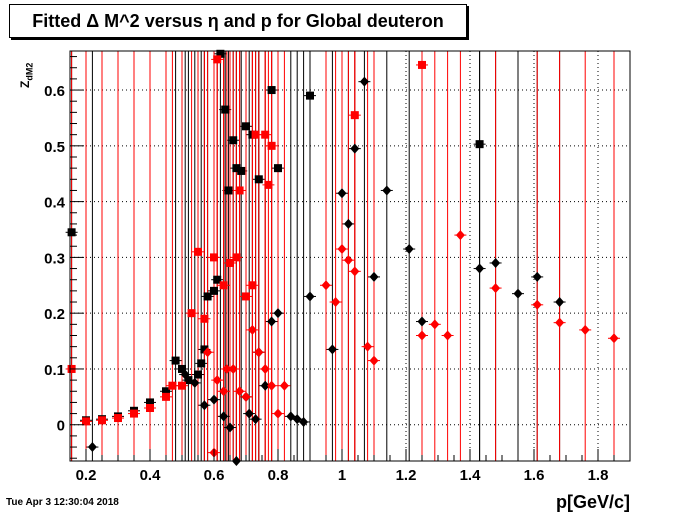  What do you see at coordinates (25, 84) in the screenshot?
I see `y-axis-label-main: Z` at bounding box center [25, 84].